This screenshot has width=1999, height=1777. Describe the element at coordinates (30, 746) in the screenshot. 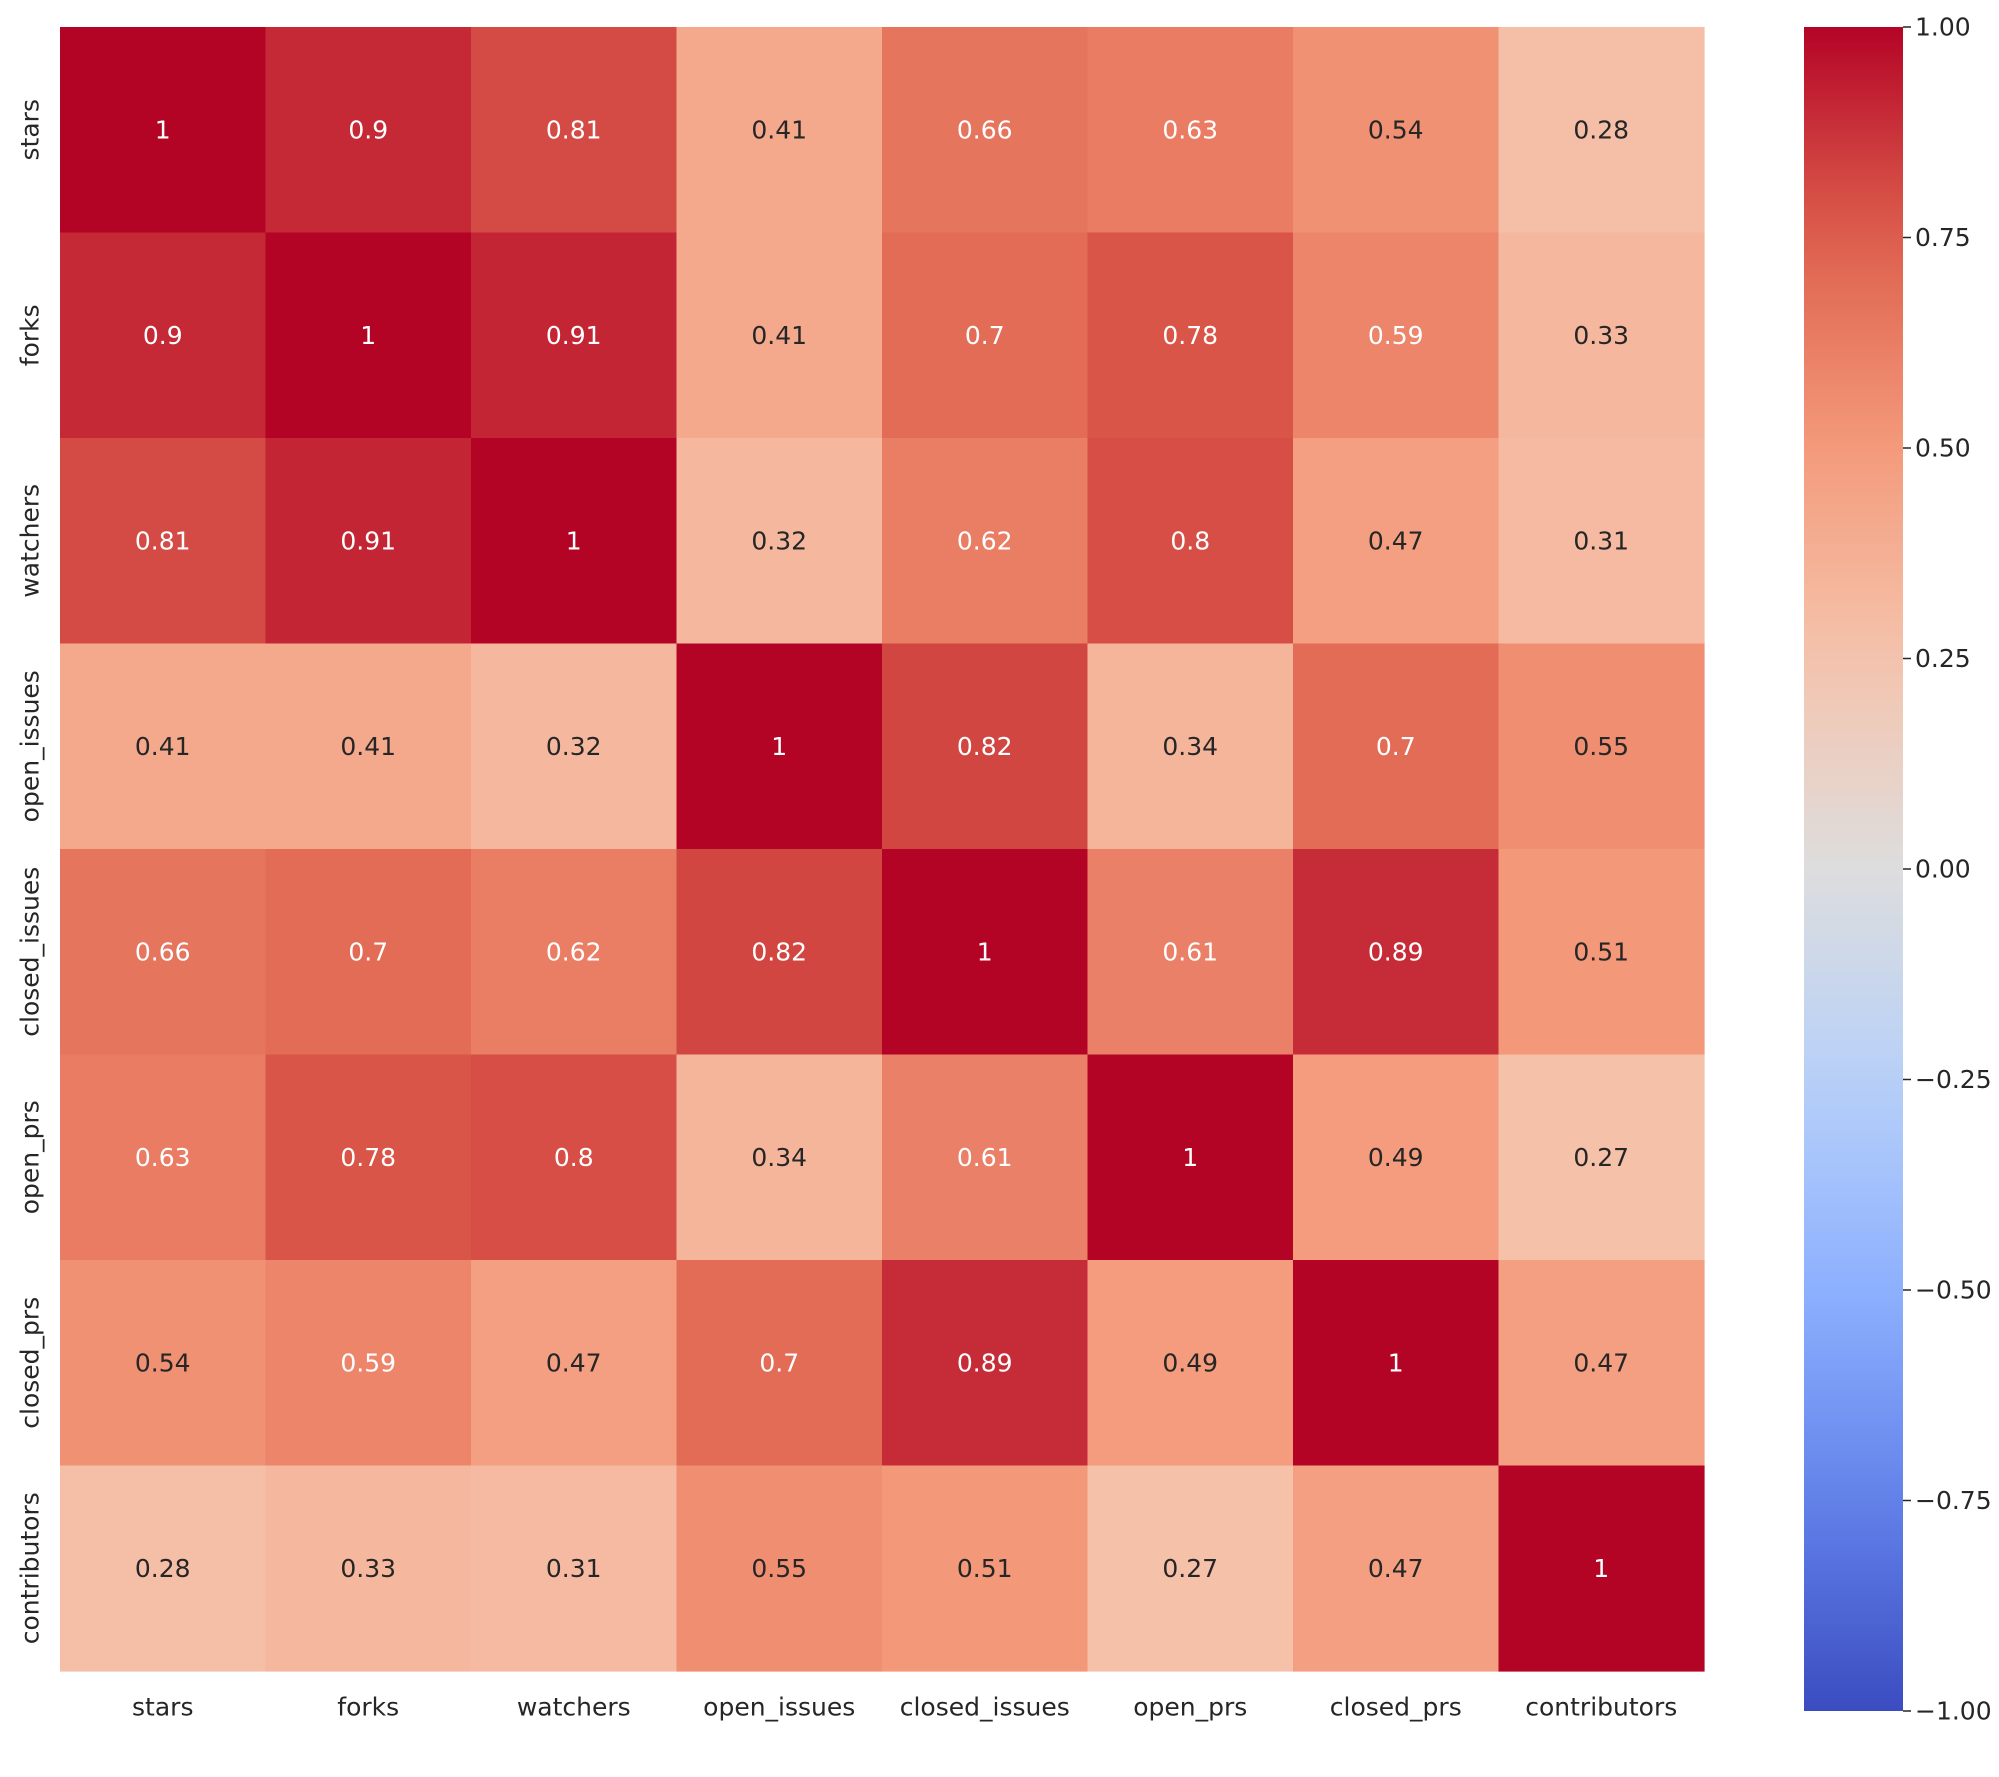

I see `y-tick-label-open_issues: open_issues` at that location.